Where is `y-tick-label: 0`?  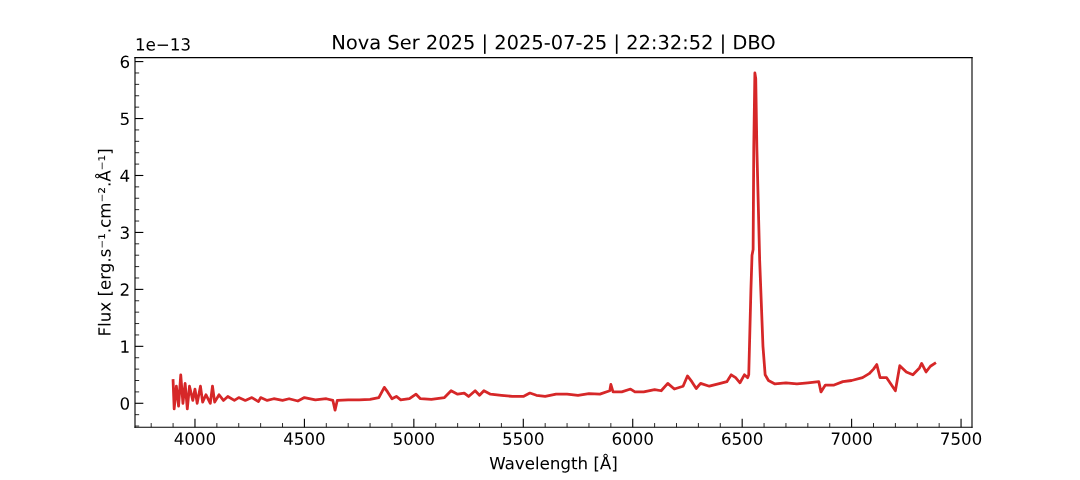 y-tick-label: 0 is located at coordinates (125, 403).